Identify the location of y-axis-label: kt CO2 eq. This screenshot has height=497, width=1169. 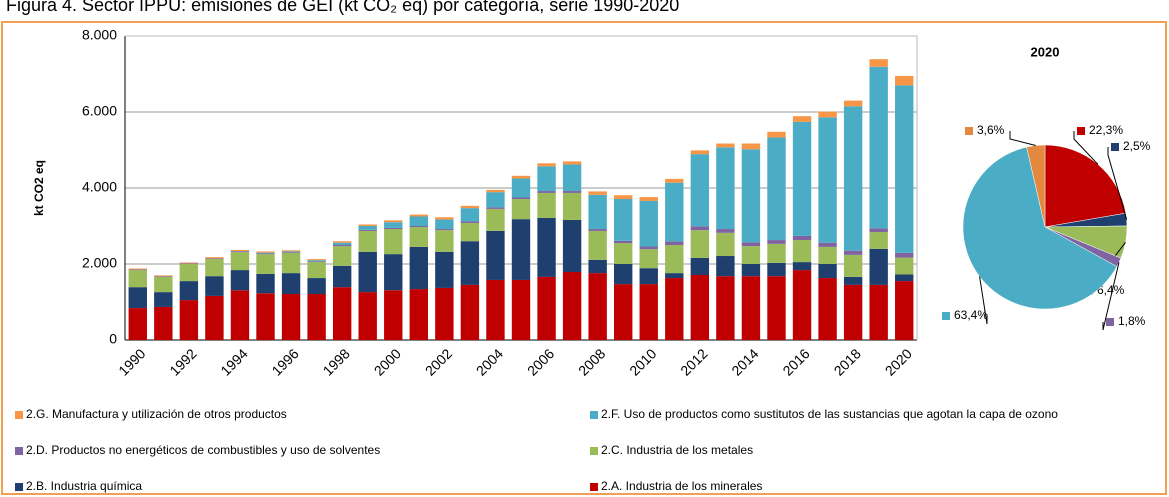
(39, 188).